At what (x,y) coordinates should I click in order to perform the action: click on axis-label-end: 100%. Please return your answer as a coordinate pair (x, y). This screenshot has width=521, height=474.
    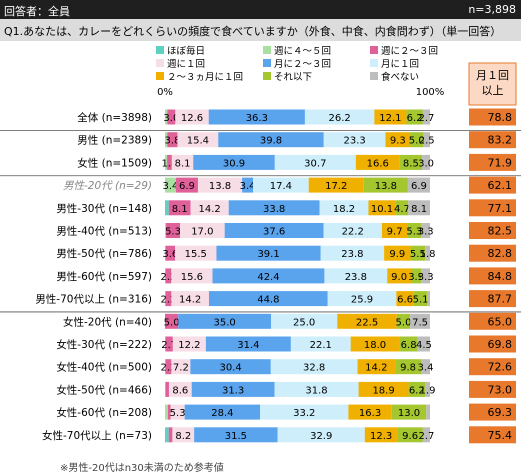
    Looking at the image, I should click on (430, 92).